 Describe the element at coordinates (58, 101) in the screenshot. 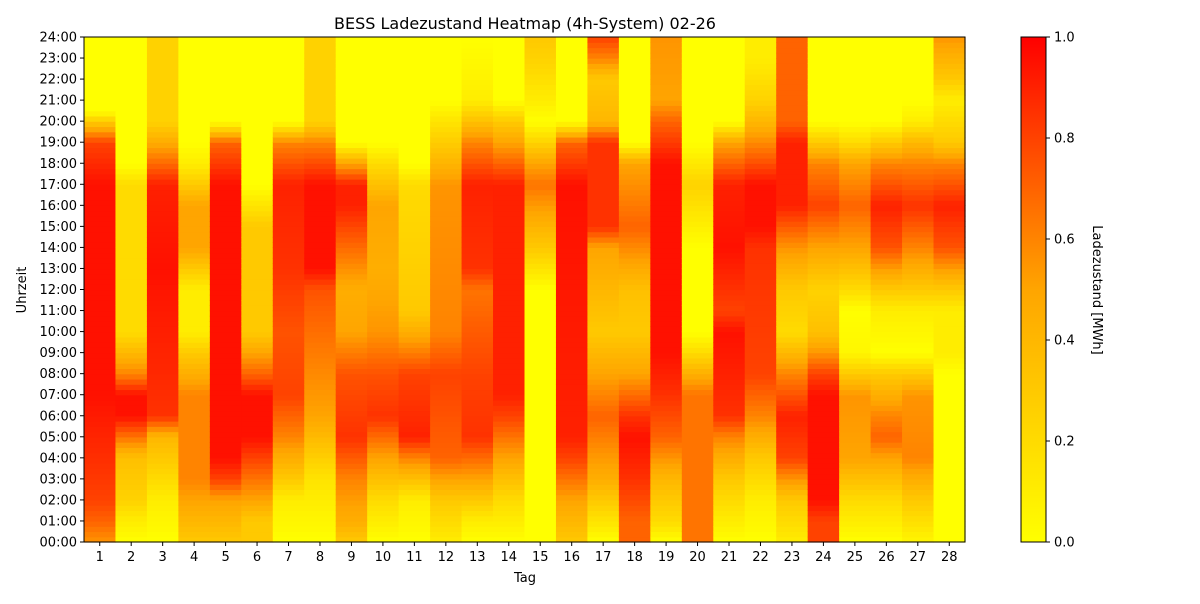

I see `y-tick-label: 21:00` at that location.